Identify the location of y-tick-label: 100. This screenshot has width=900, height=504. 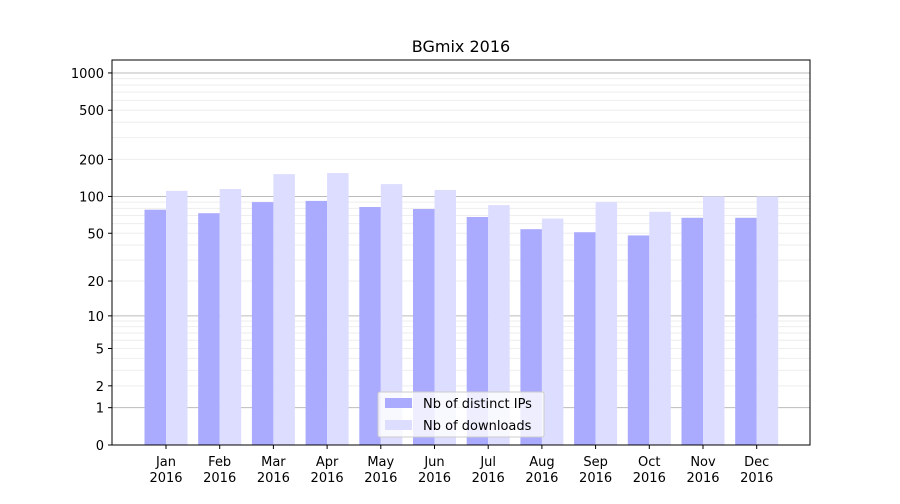
(91, 197).